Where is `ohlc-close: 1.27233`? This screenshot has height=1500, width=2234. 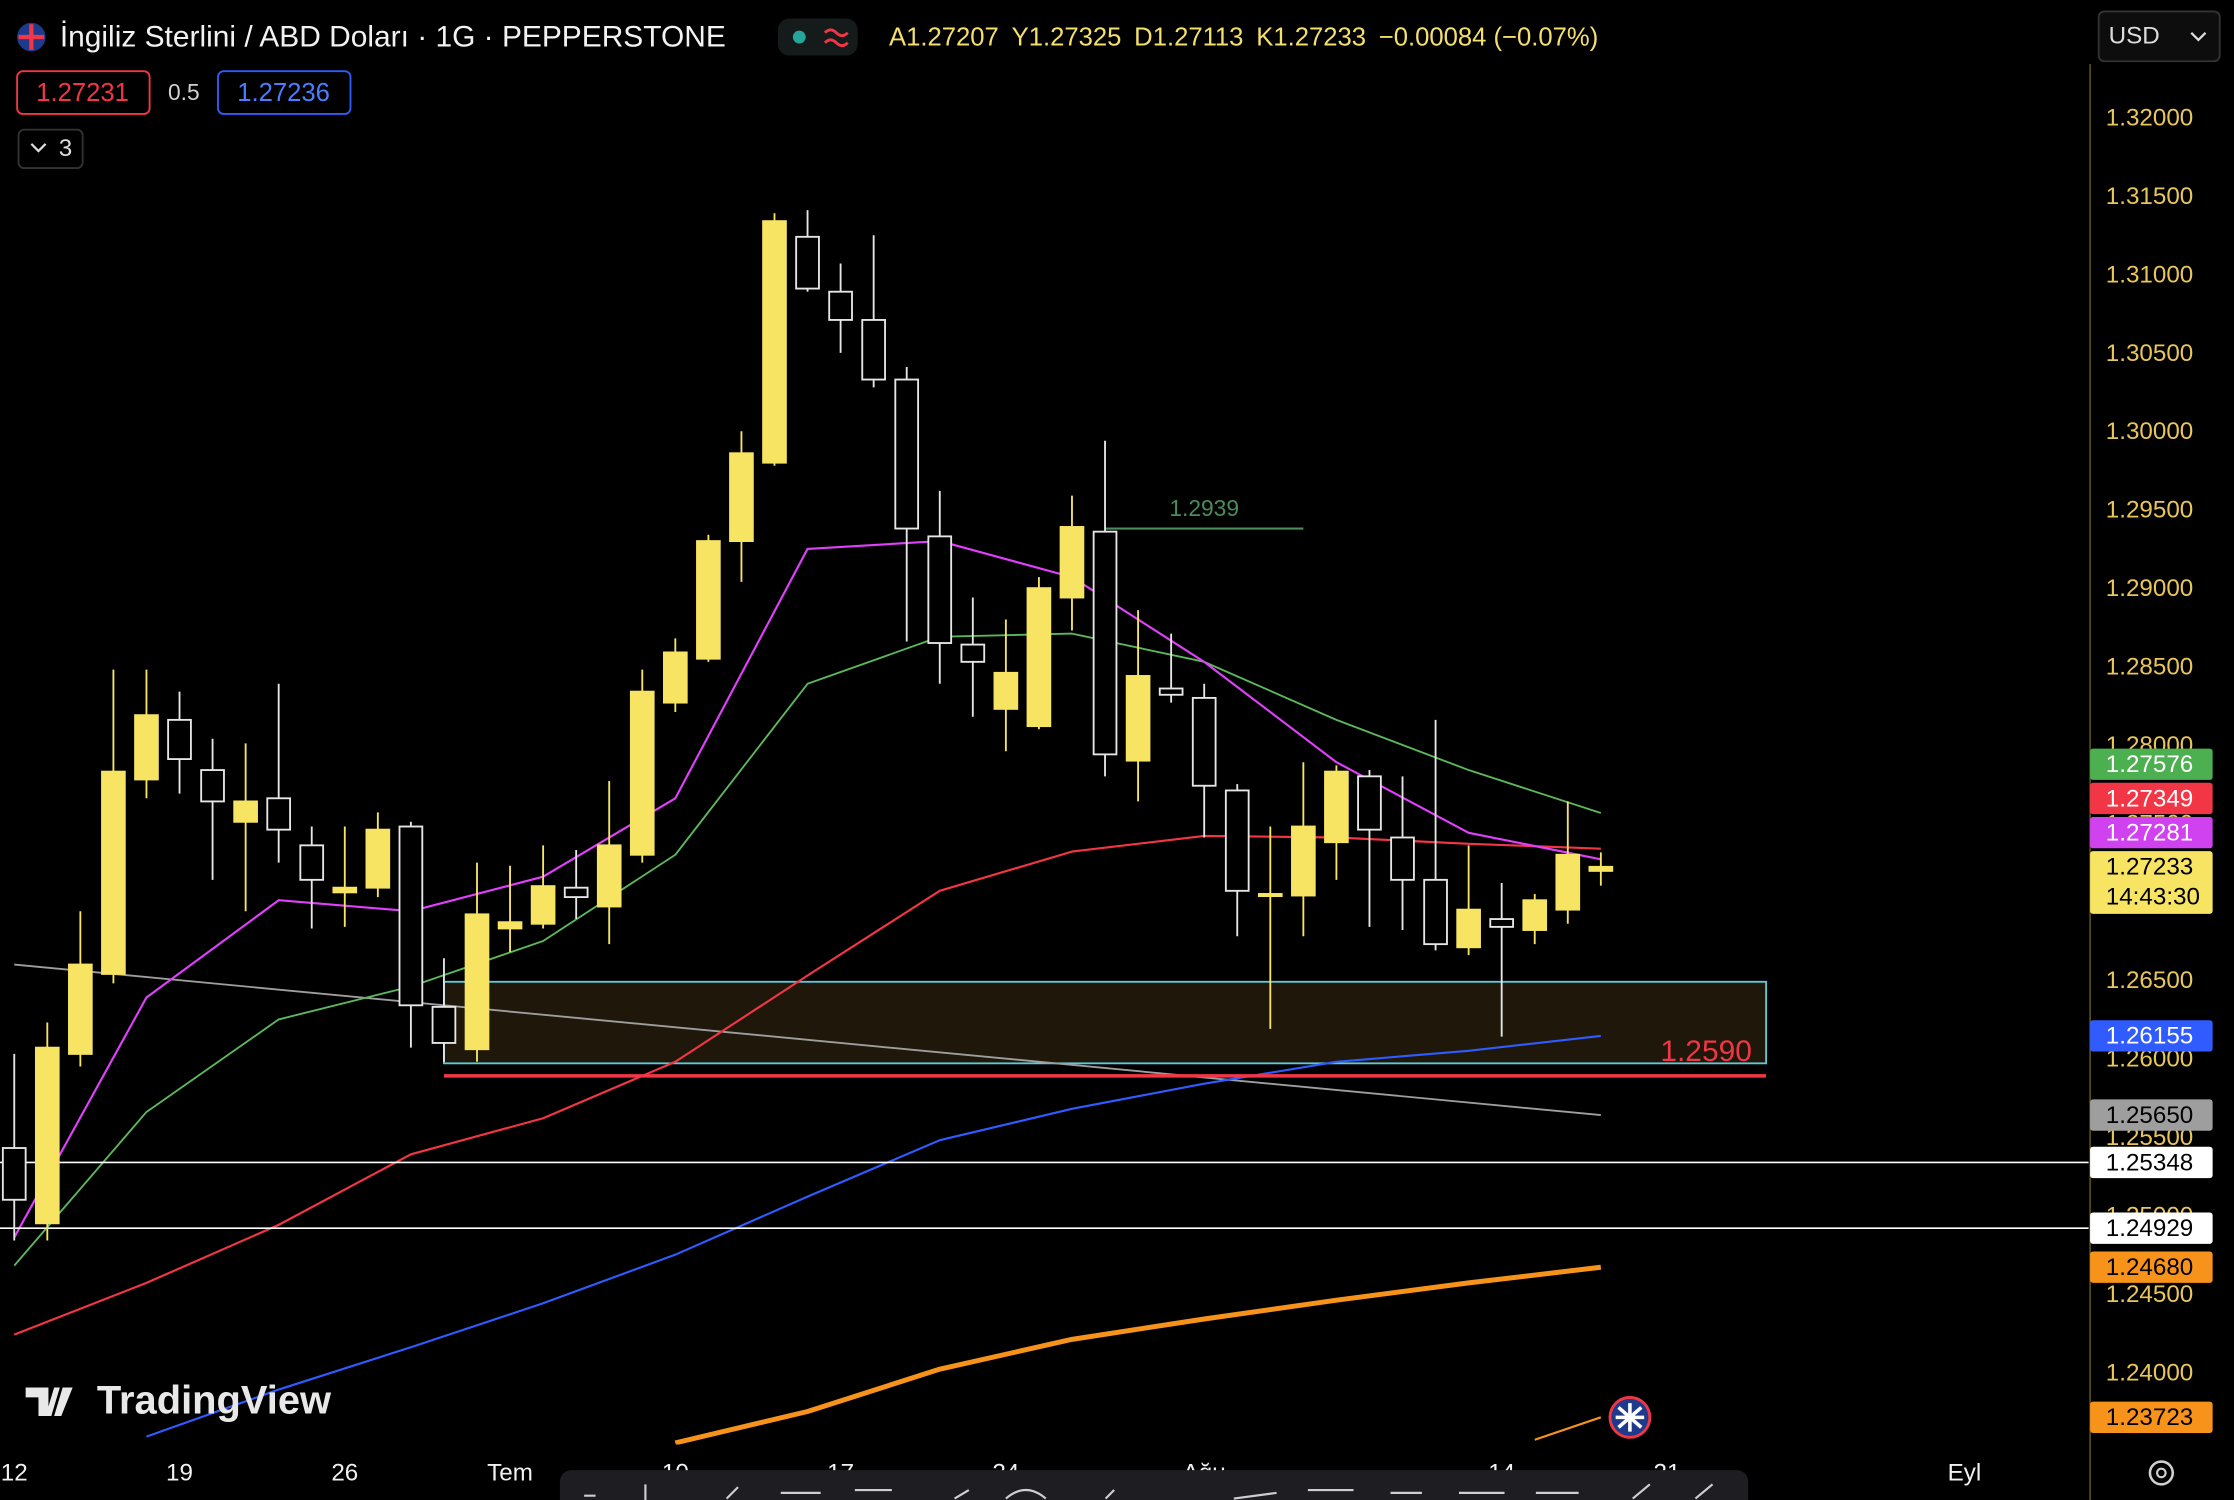 ohlc-close: 1.27233 is located at coordinates (1319, 37).